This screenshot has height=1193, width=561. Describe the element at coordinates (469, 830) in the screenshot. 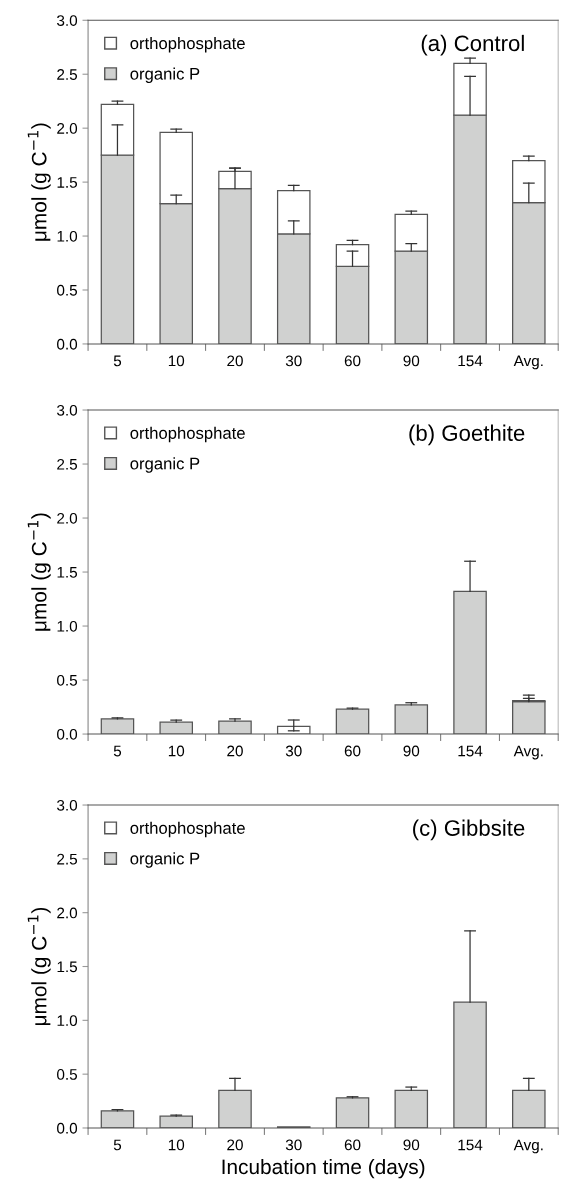

I see `text: (c) Gibbsite` at that location.